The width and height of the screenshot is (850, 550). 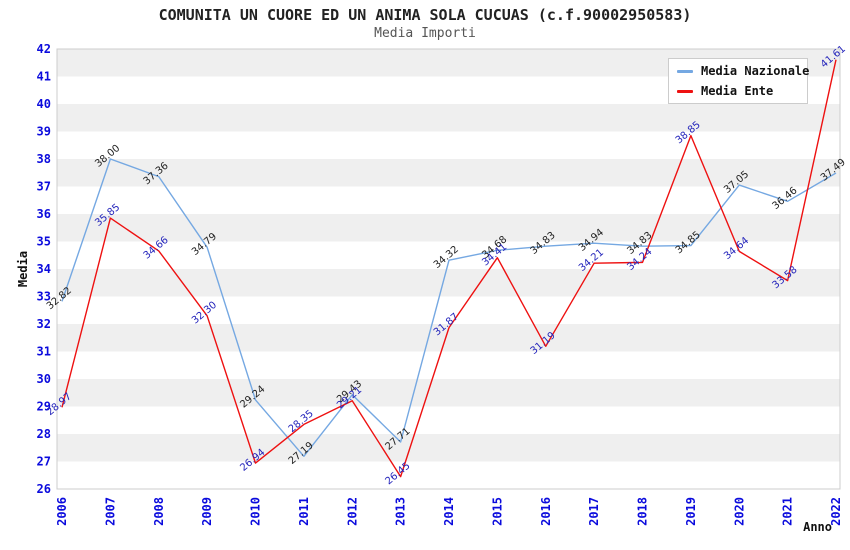 I want to click on x-tick-label: 2017, so click(x=594, y=511).